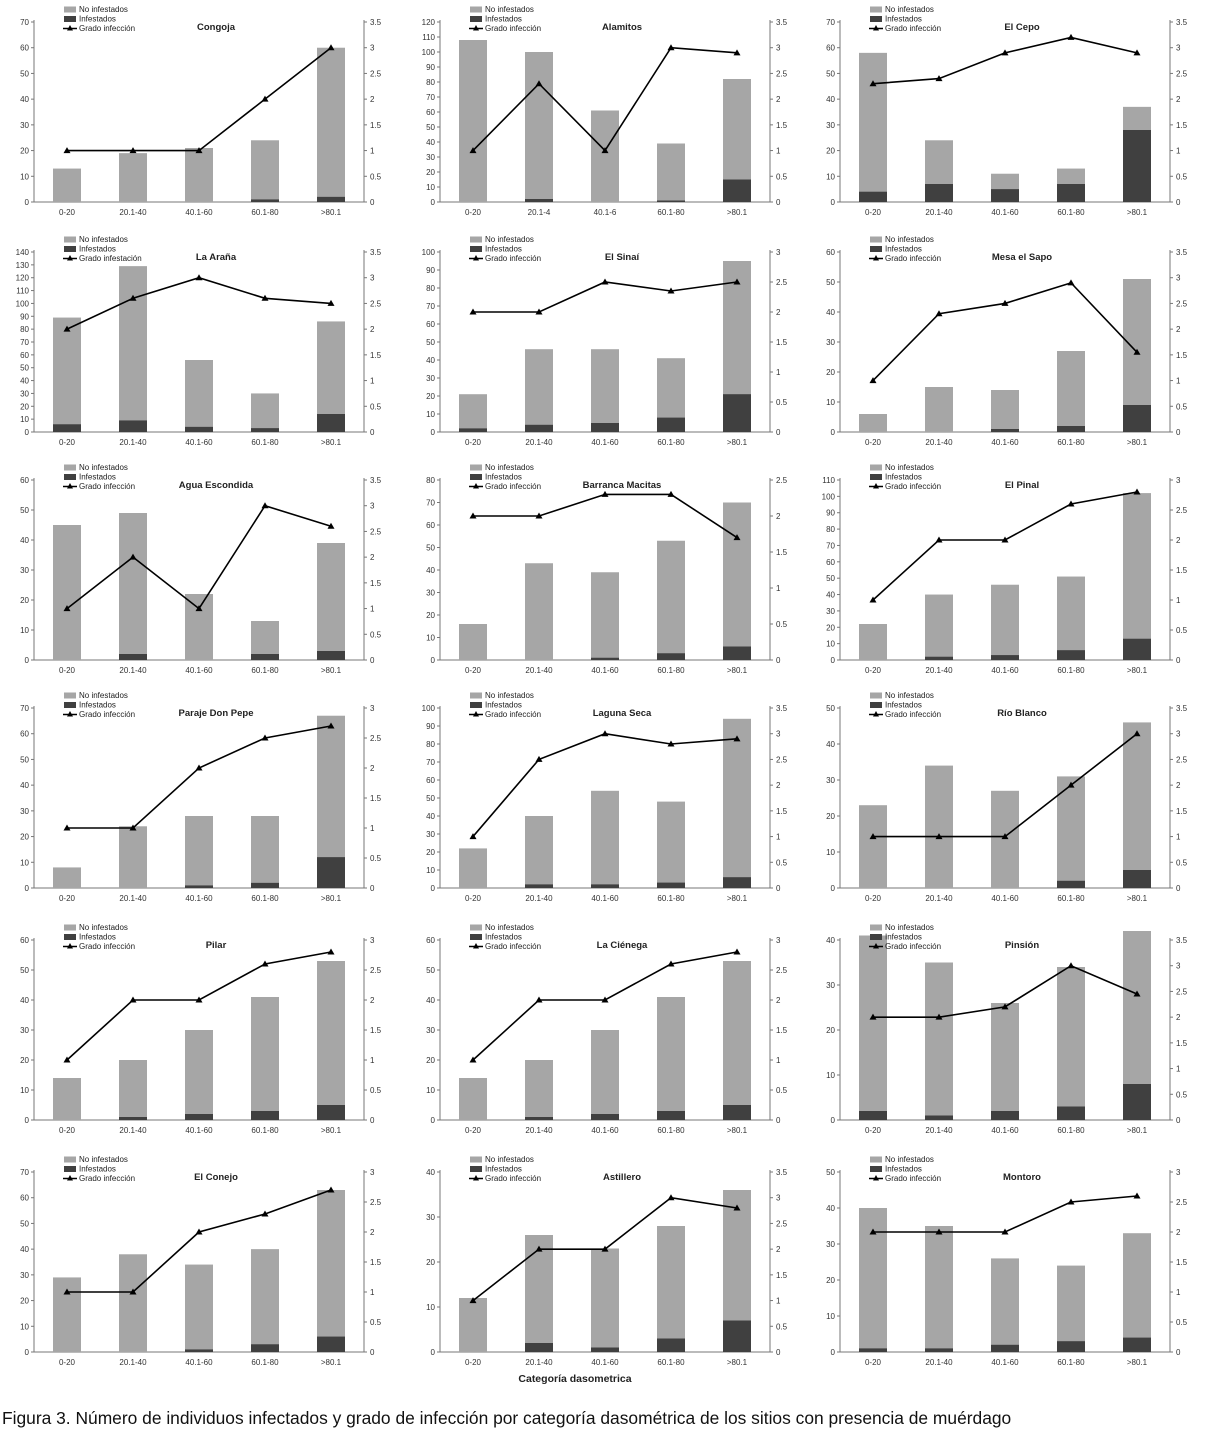 This screenshot has height=1446, width=1209. What do you see at coordinates (605, 212) in the screenshot?
I see `x-tick-label: 40.1-6` at bounding box center [605, 212].